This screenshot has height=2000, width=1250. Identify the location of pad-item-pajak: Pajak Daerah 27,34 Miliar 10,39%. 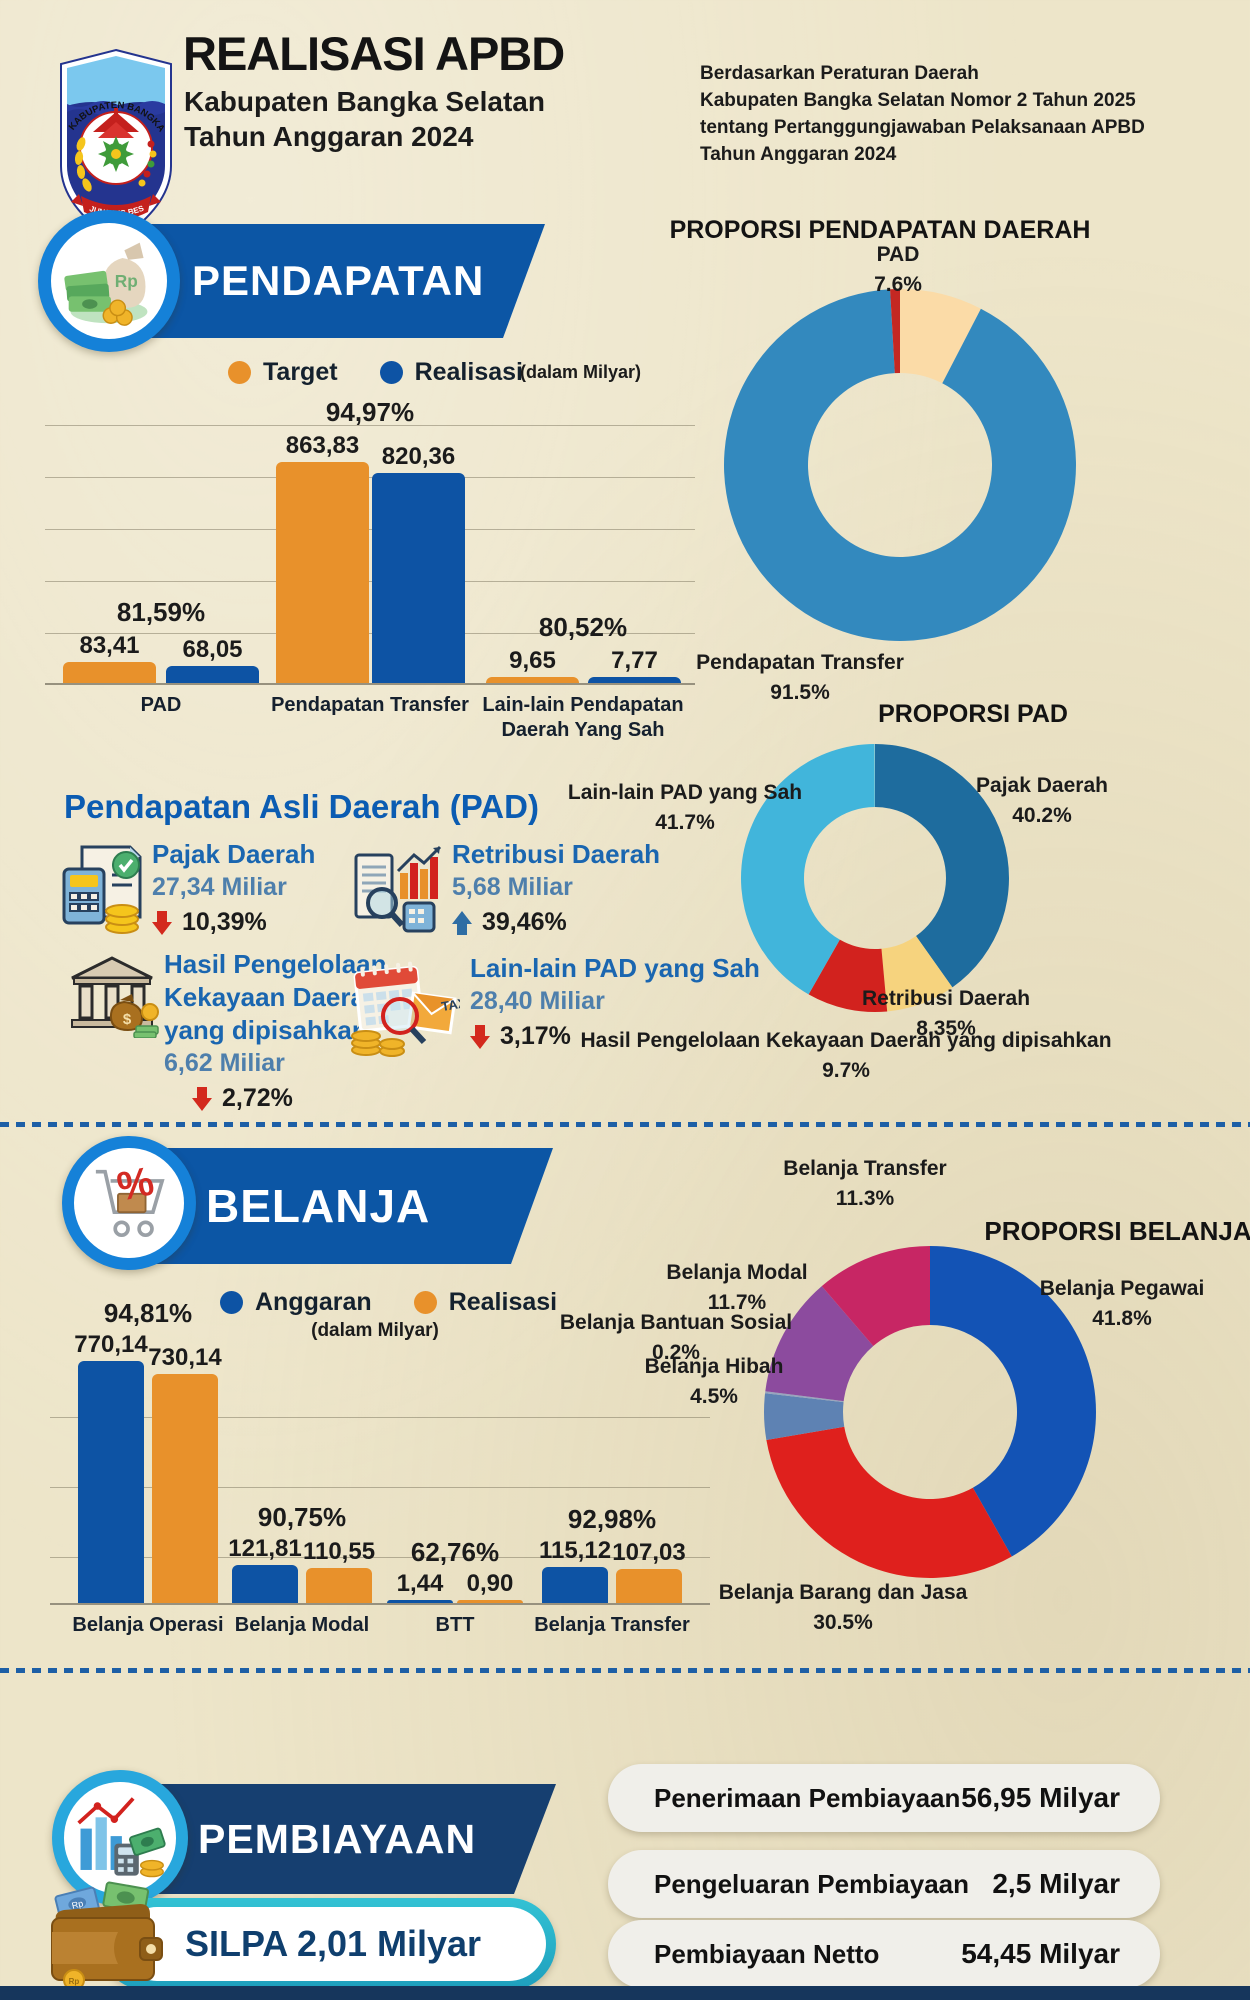
(267, 887).